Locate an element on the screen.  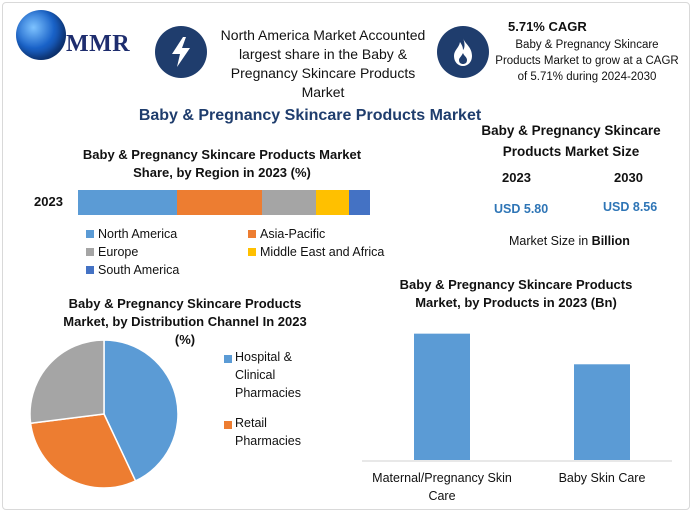
pie-legend-label: Hospital & is located at coordinates (263, 357).